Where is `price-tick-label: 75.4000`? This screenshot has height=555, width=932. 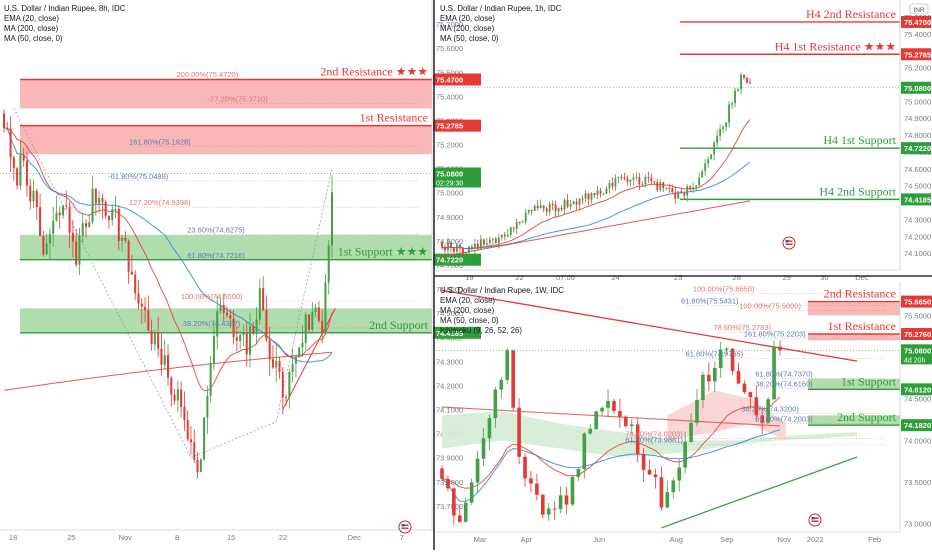 price-tick-label: 75.4000 is located at coordinates (449, 96).